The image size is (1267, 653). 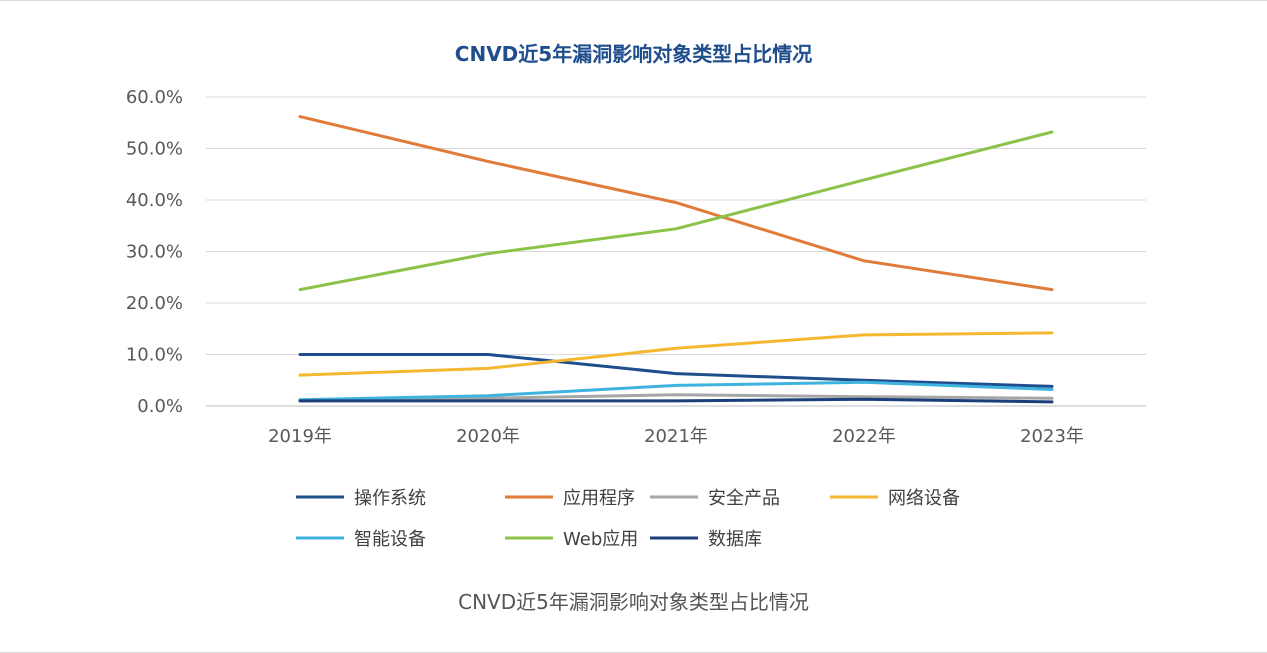 What do you see at coordinates (706, 539) in the screenshot?
I see `legend-item: 数据库` at bounding box center [706, 539].